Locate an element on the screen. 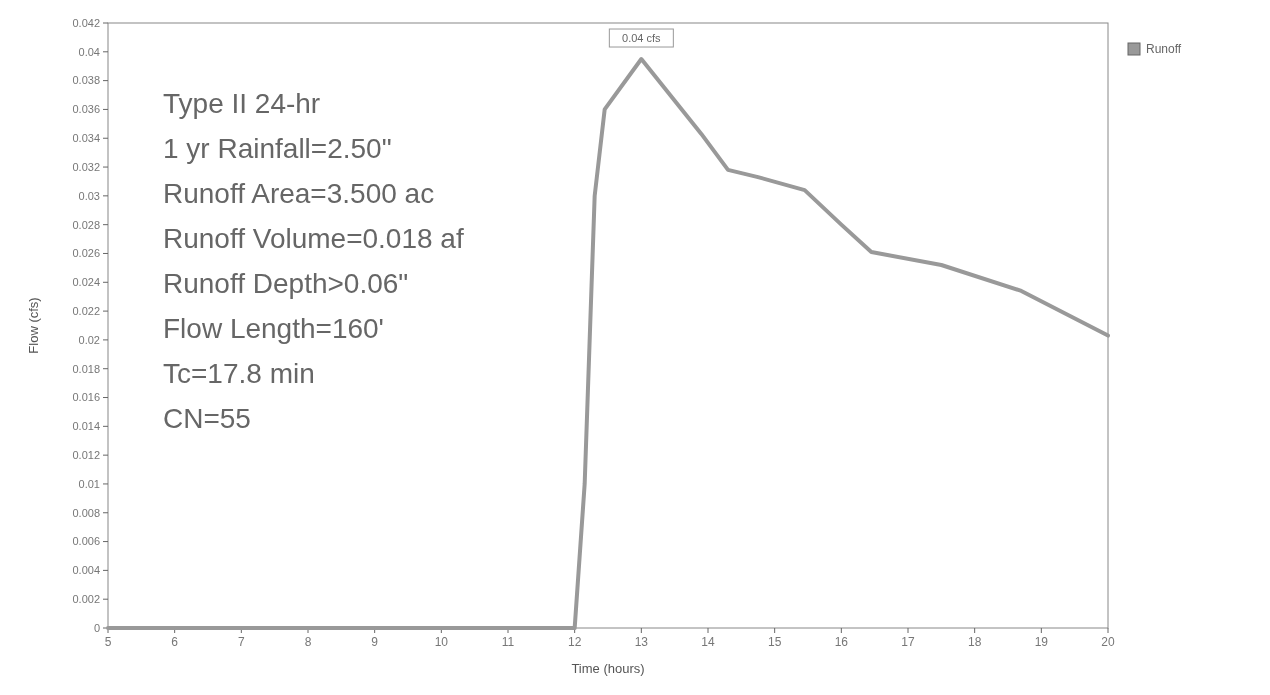 The height and width of the screenshot is (695, 1270). x-tick-label: 13 is located at coordinates (641, 642).